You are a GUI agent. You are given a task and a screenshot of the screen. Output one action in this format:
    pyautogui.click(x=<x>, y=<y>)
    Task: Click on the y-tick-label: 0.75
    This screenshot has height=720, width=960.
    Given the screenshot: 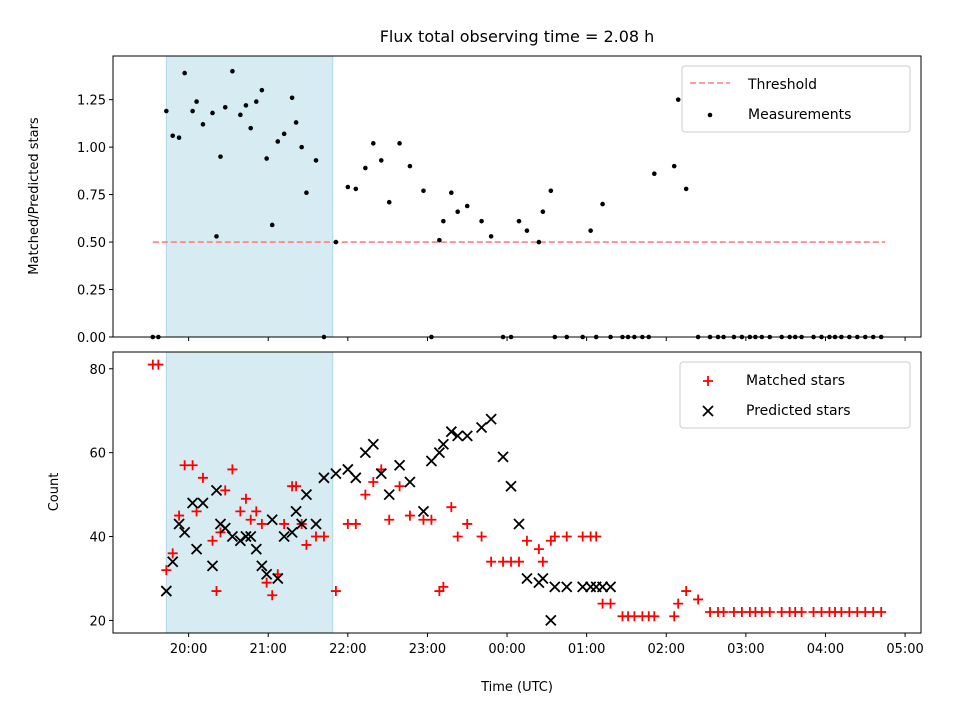 What is the action you would take?
    pyautogui.click(x=91, y=196)
    